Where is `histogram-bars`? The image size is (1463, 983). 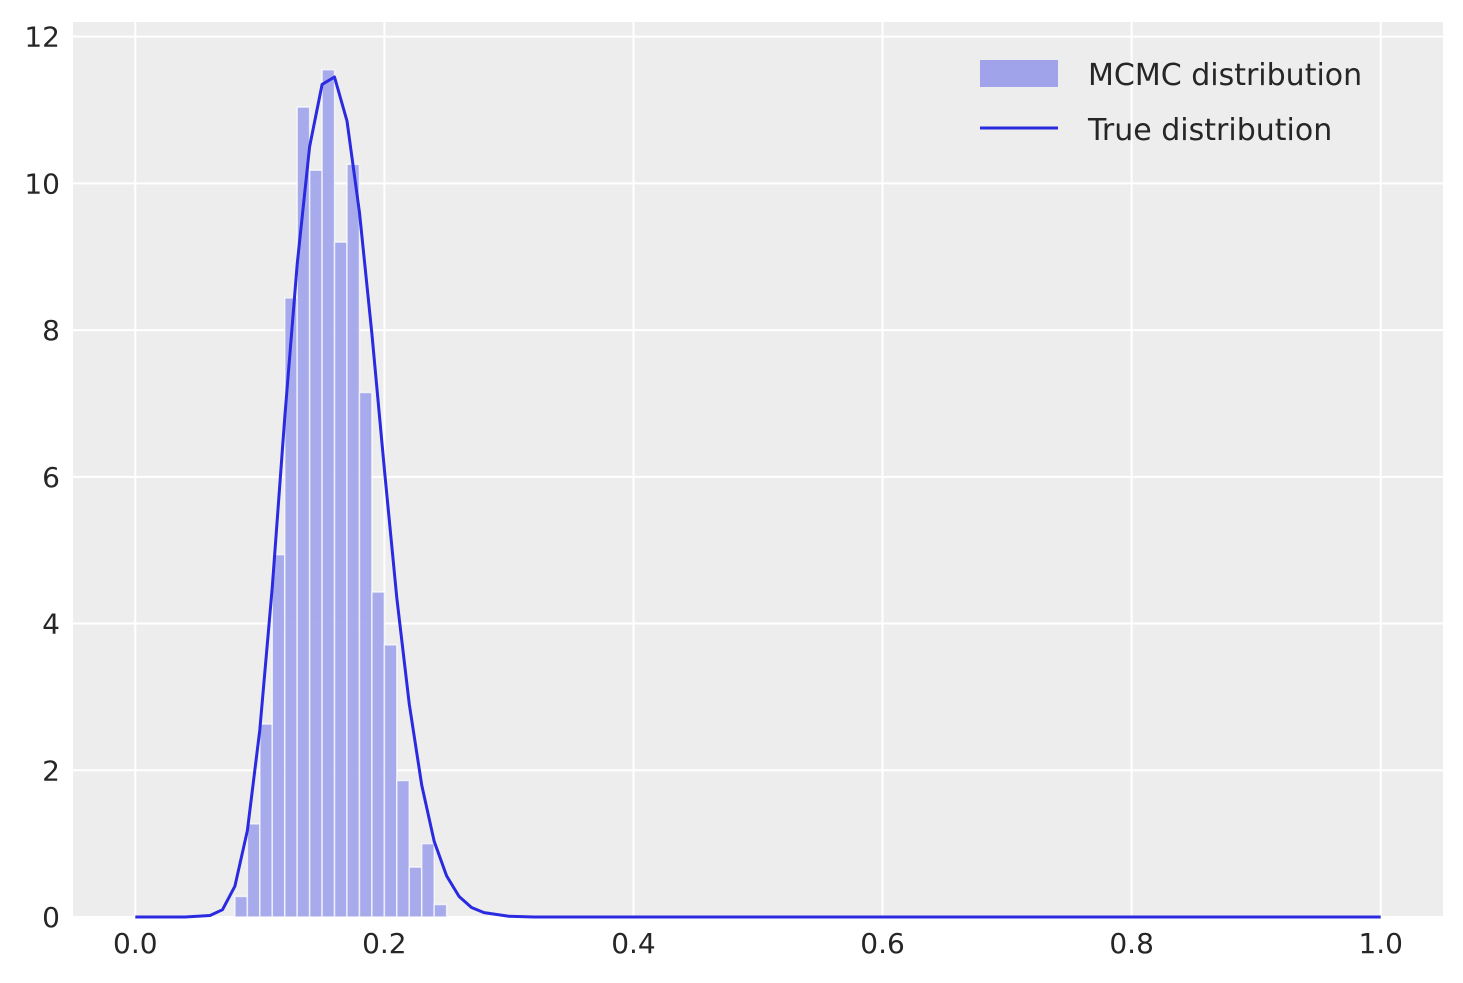 histogram-bars is located at coordinates (341, 493).